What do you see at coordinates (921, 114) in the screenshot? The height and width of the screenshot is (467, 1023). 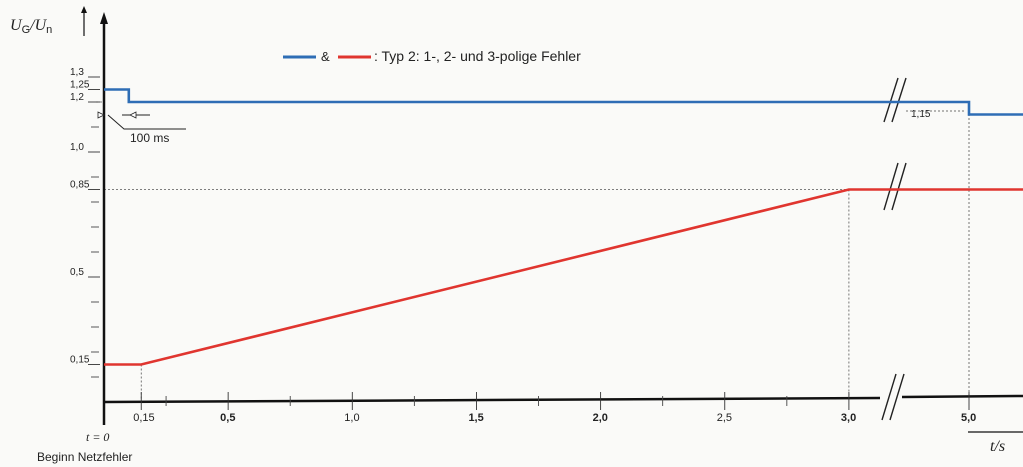 I see `annotation-115-label: 1,15` at bounding box center [921, 114].